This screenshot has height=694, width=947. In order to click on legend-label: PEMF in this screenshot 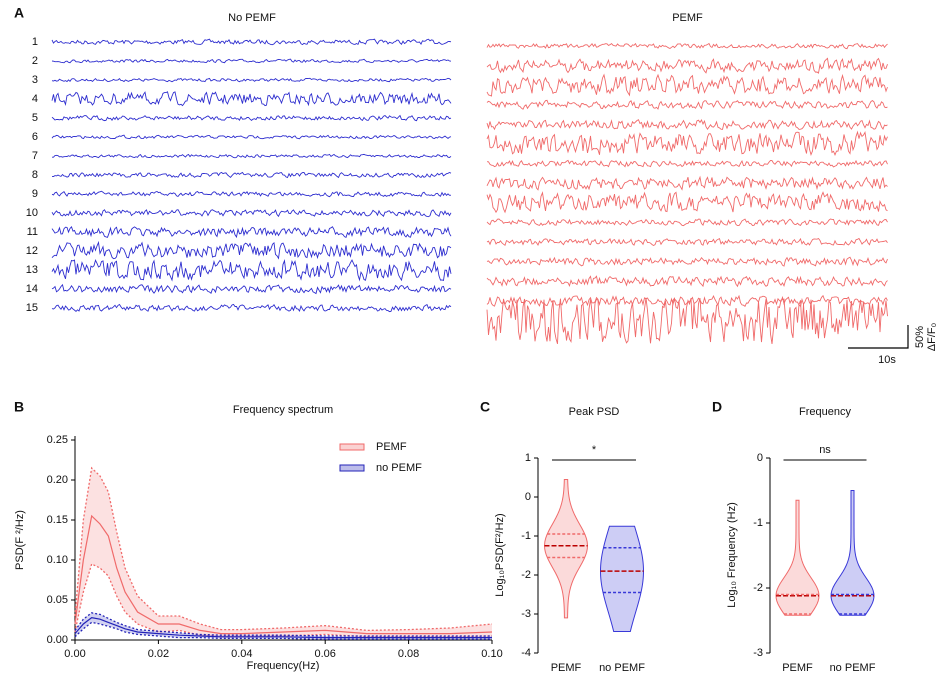, I will do `click(391, 447)`.